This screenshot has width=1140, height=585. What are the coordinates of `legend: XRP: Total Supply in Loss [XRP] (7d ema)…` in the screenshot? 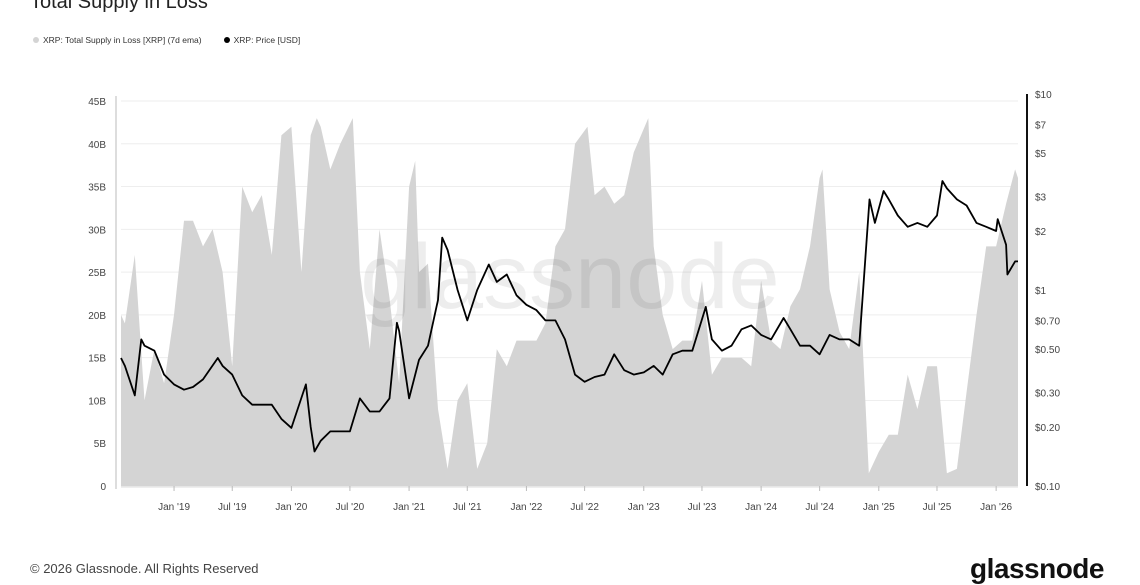 It's located at (166, 40).